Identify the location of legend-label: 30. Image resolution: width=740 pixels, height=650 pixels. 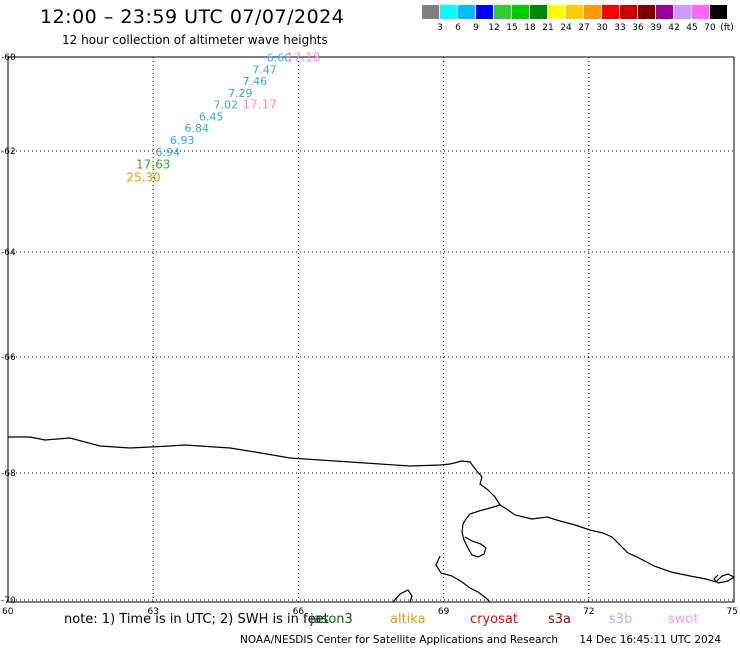
(602, 28).